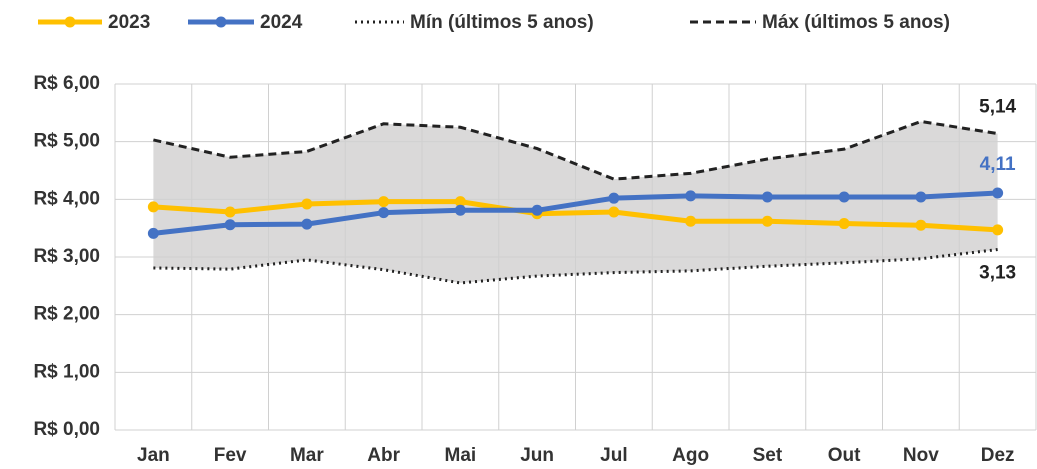 The image size is (1037, 469). I want to click on x-tick-label: Jul, so click(613, 455).